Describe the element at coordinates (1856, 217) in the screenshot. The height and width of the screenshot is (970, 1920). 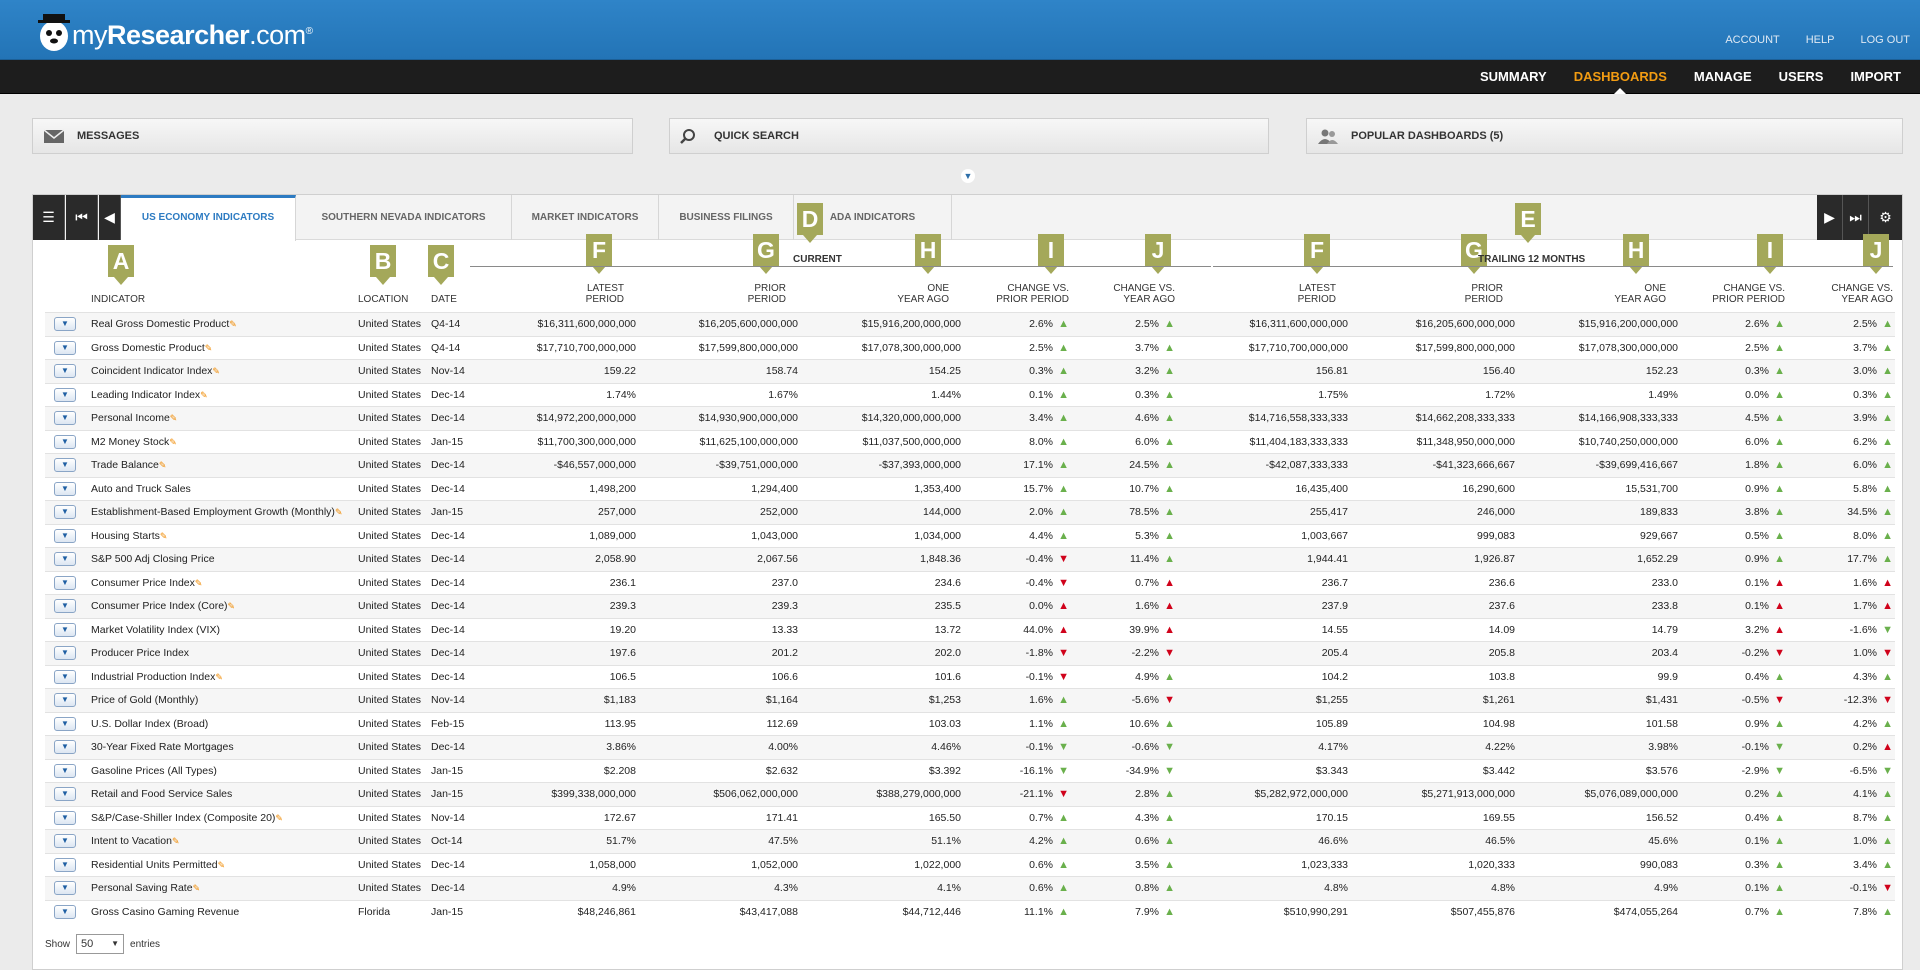
I see `last-tab-icon: ⏭` at that location.